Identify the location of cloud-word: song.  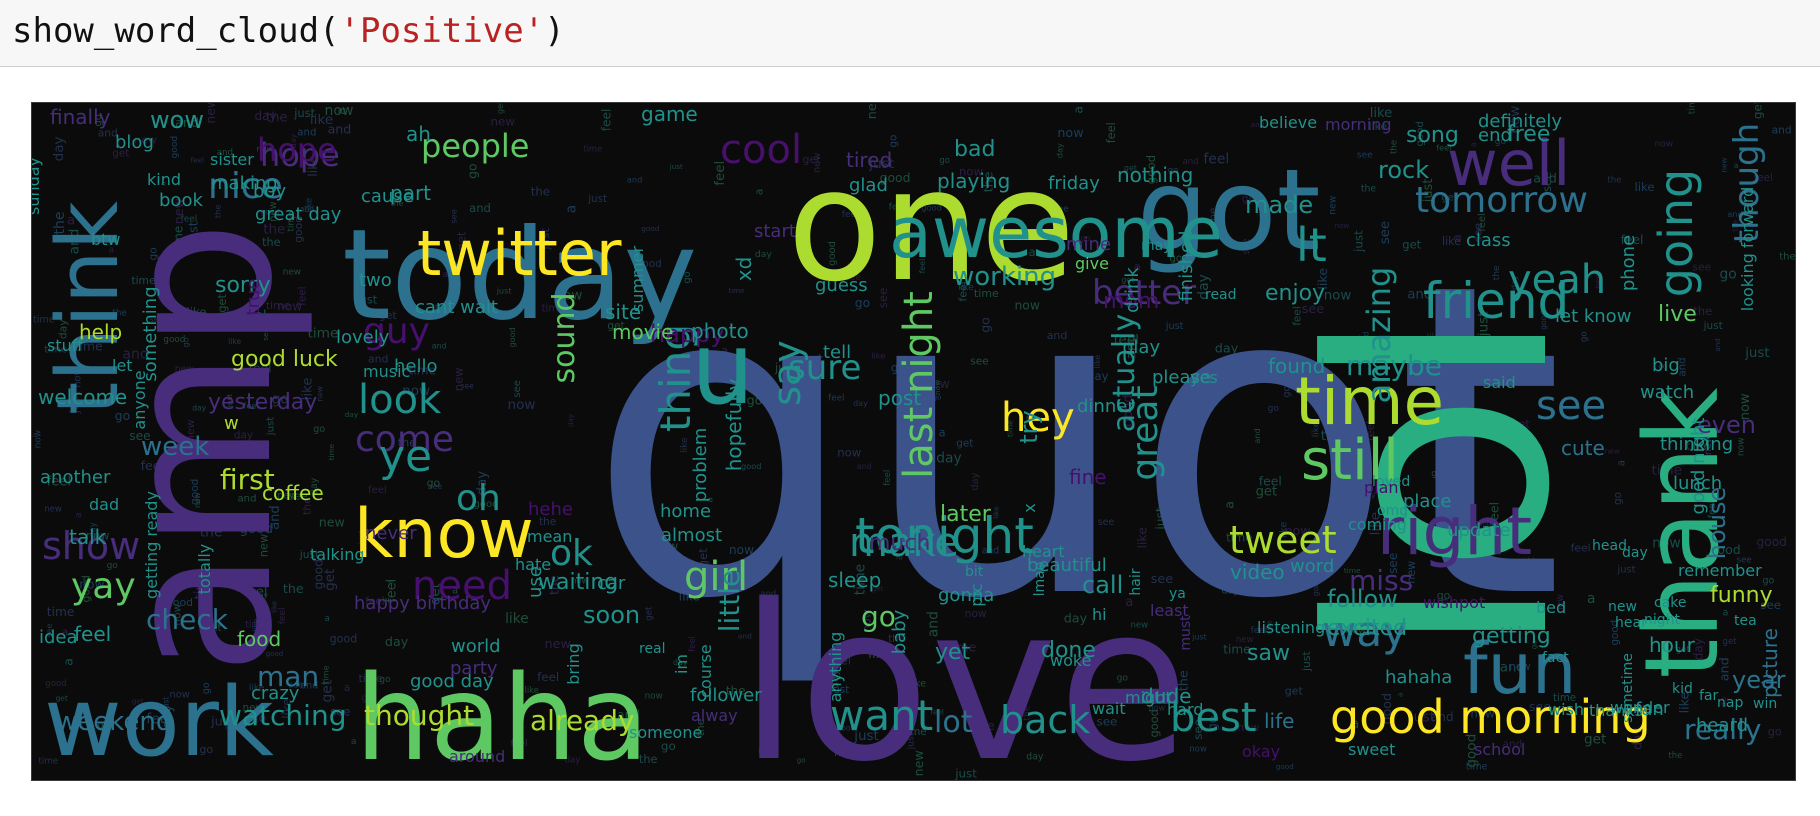
(1432, 135).